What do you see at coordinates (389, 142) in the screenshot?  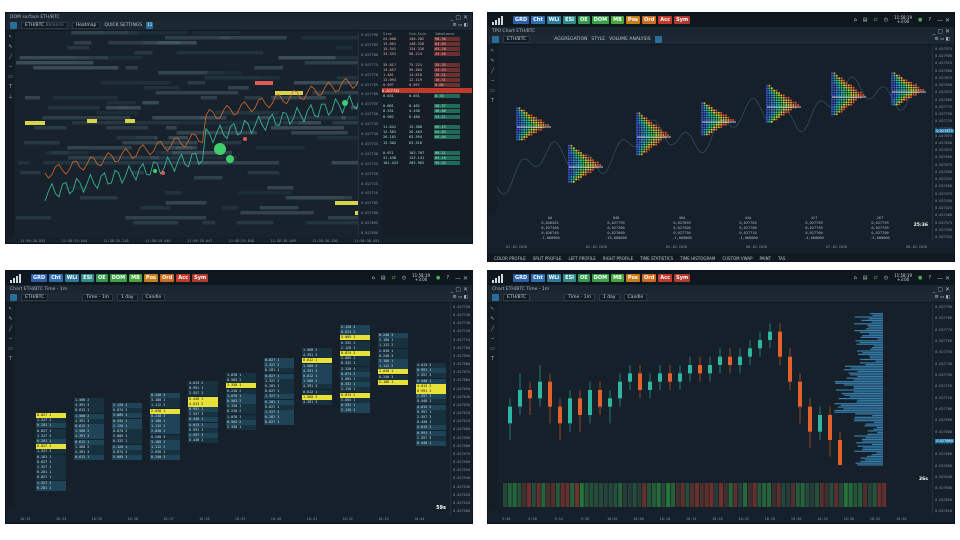 I see `dom-cell: 15.302` at bounding box center [389, 142].